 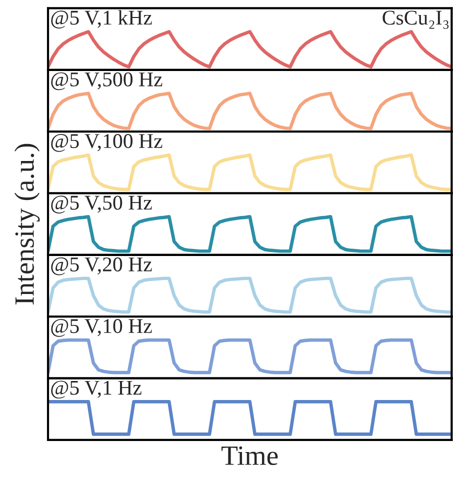 I want to click on x-axis-title: Time, so click(x=250, y=456).